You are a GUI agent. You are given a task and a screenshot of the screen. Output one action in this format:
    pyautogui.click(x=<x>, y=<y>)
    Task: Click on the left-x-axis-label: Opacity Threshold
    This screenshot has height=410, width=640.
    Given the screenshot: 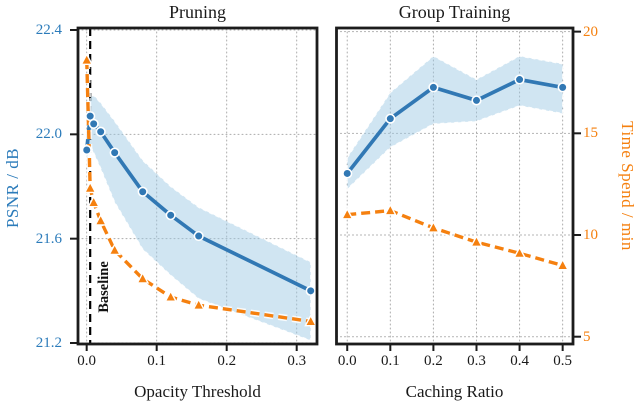 What is the action you would take?
    pyautogui.click(x=197, y=391)
    